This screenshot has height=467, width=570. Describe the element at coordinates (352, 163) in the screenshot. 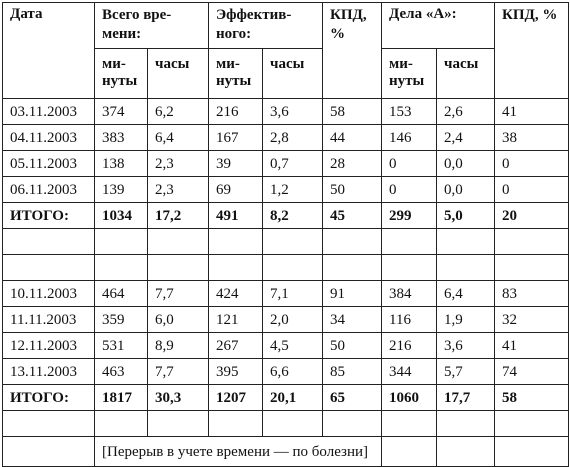

I see `value-cell: 28` at that location.